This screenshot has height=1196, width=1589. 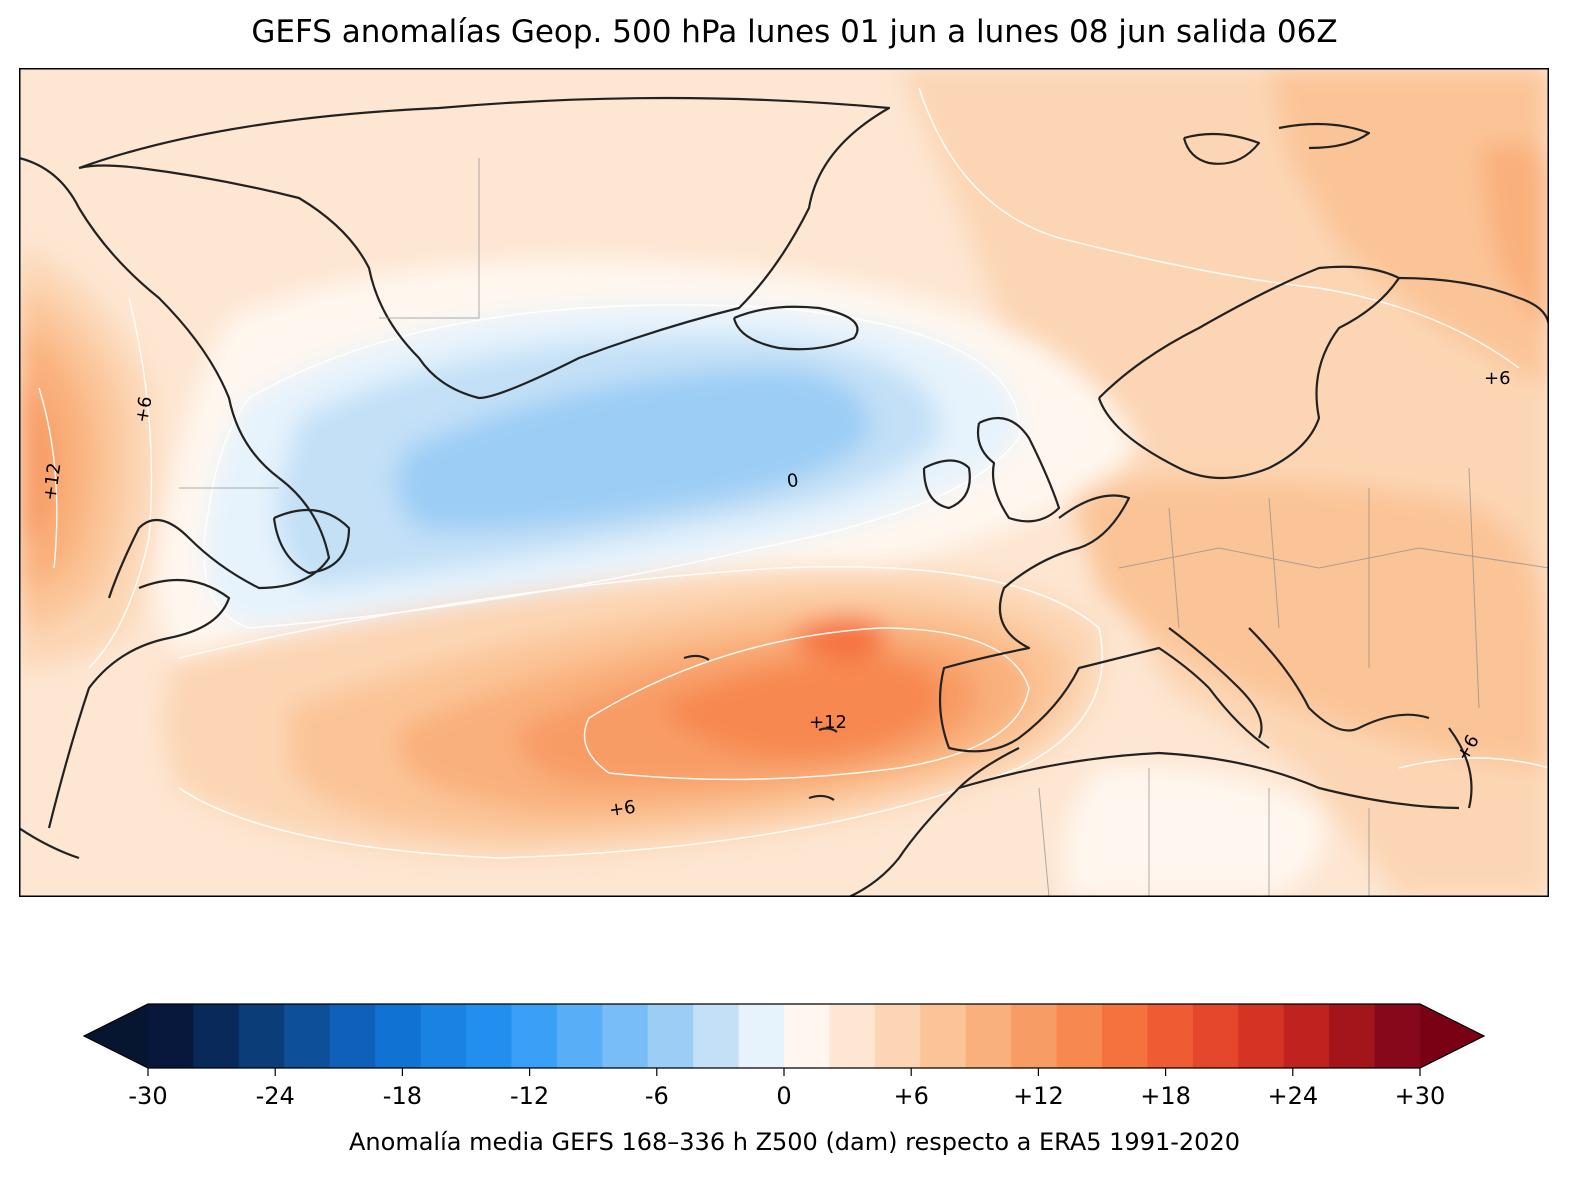 I want to click on colorbar-tick-label: -24, so click(x=275, y=1096).